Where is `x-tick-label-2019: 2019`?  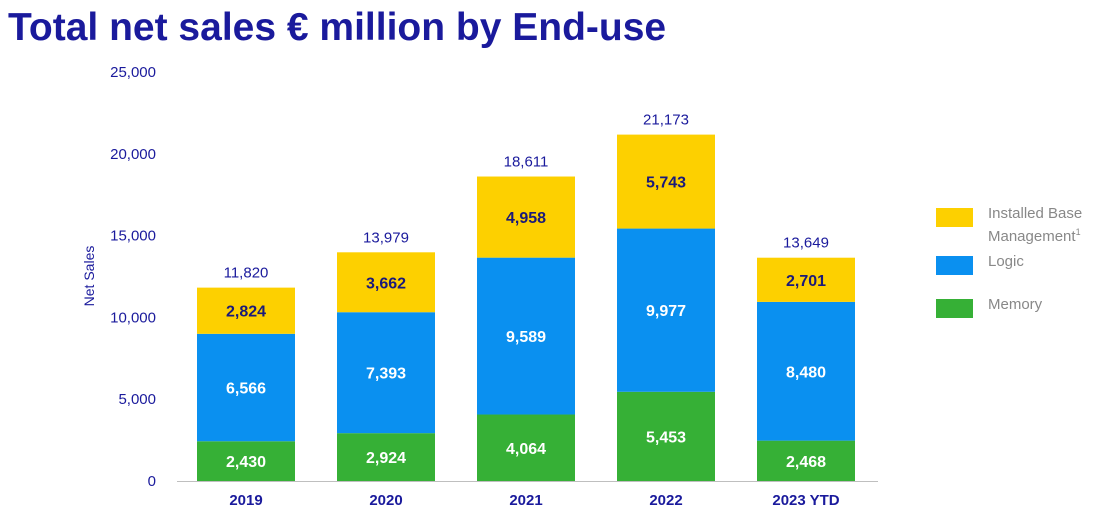
x-tick-label-2019: 2019 is located at coordinates (245, 500).